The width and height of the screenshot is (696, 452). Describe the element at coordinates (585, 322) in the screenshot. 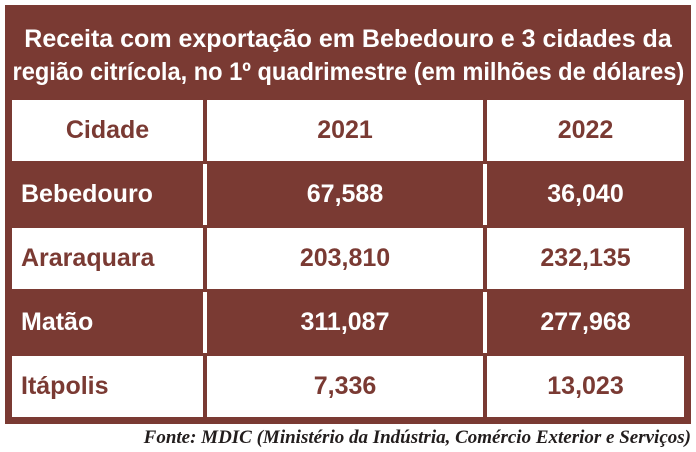

I see `value-2022-cell: 277,968` at that location.